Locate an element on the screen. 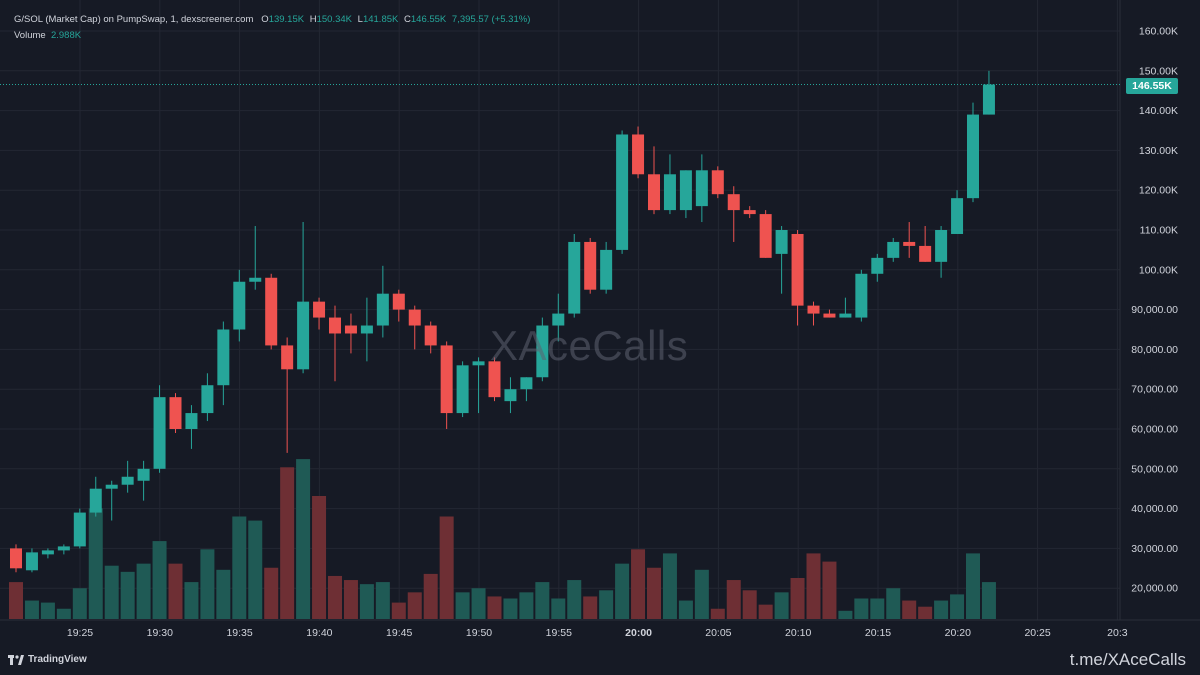  tradingview-logo: TradingView is located at coordinates (47, 659).